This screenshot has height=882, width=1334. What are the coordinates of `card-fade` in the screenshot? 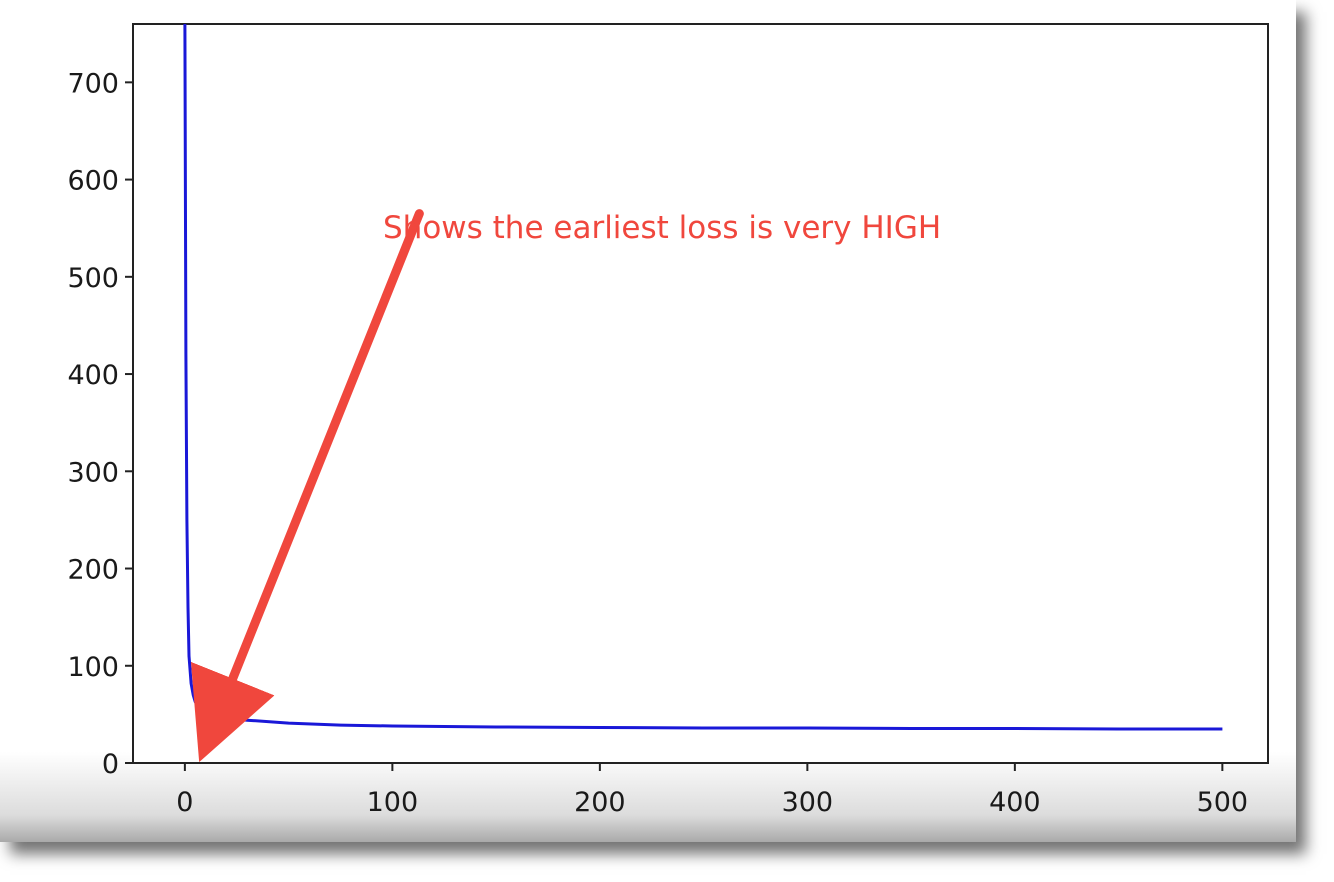 It's located at (648, 797).